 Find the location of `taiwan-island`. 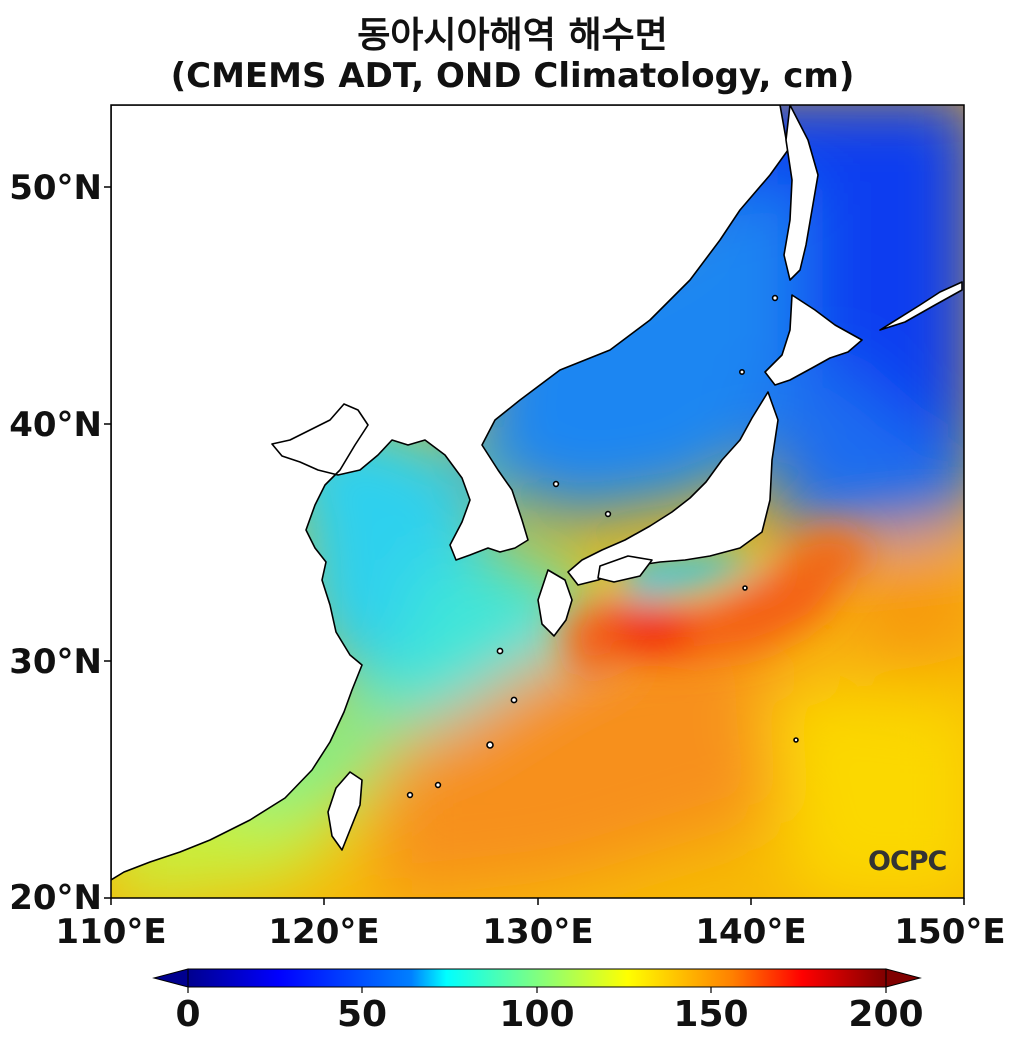

taiwan-island is located at coordinates (345, 811).